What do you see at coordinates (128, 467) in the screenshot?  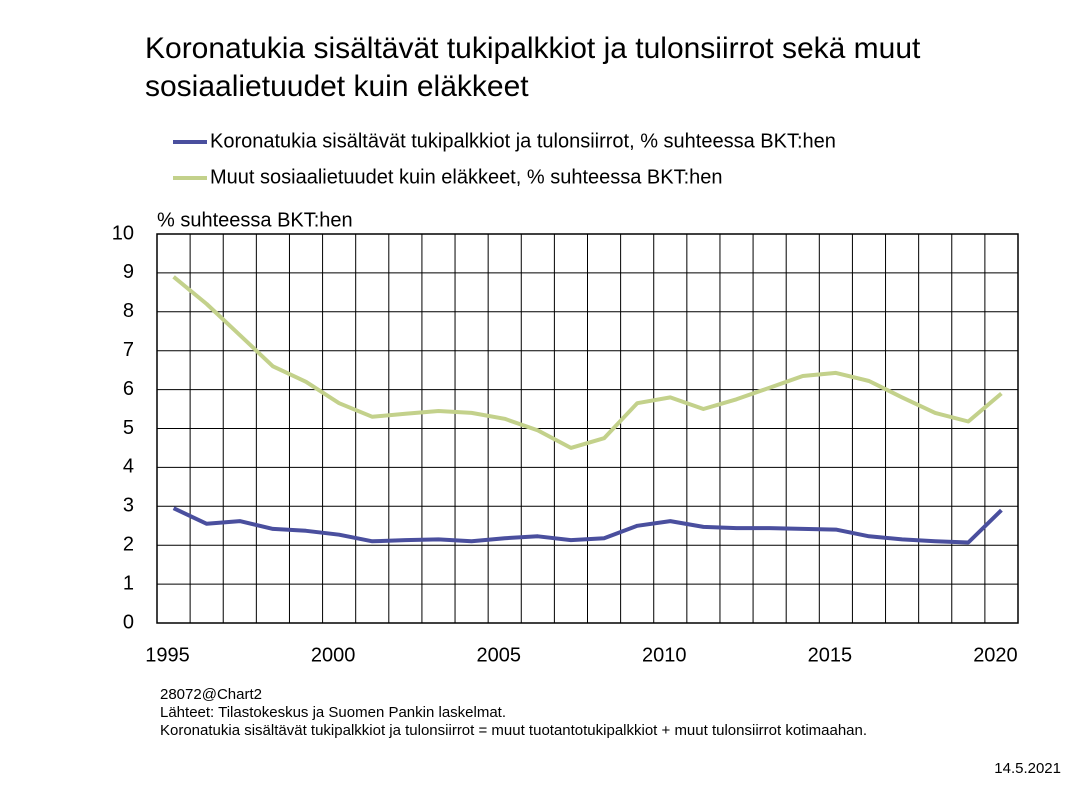 I see `y-tick-label: 4` at bounding box center [128, 467].